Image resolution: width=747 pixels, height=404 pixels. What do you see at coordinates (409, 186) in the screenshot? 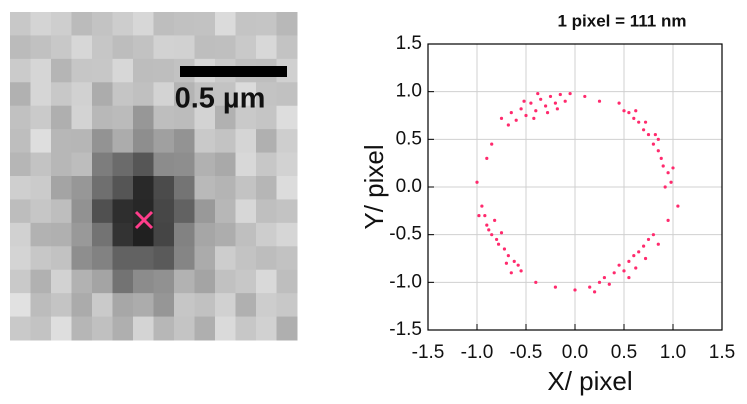
I see `y-tick-label: 0.0` at bounding box center [409, 186].